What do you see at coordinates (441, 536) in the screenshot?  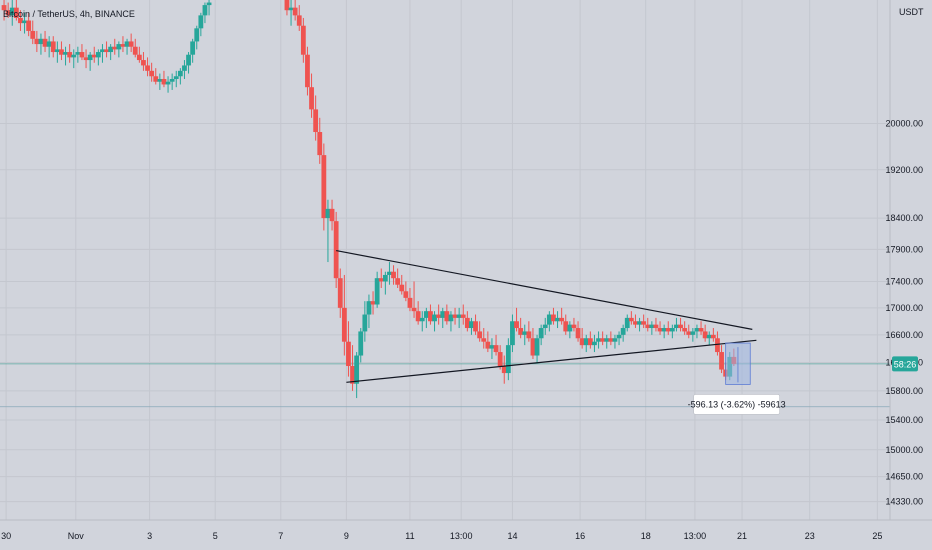 I see `time-axis: 30 Nov 3 5 7 9 11 13:00 14 16 18 13:00 21 23 25` at bounding box center [441, 536].